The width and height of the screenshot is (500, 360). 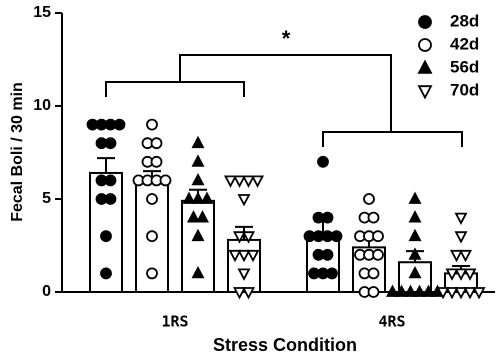 What do you see at coordinates (285, 345) in the screenshot?
I see `x-axis-label: Stress Condition` at bounding box center [285, 345].